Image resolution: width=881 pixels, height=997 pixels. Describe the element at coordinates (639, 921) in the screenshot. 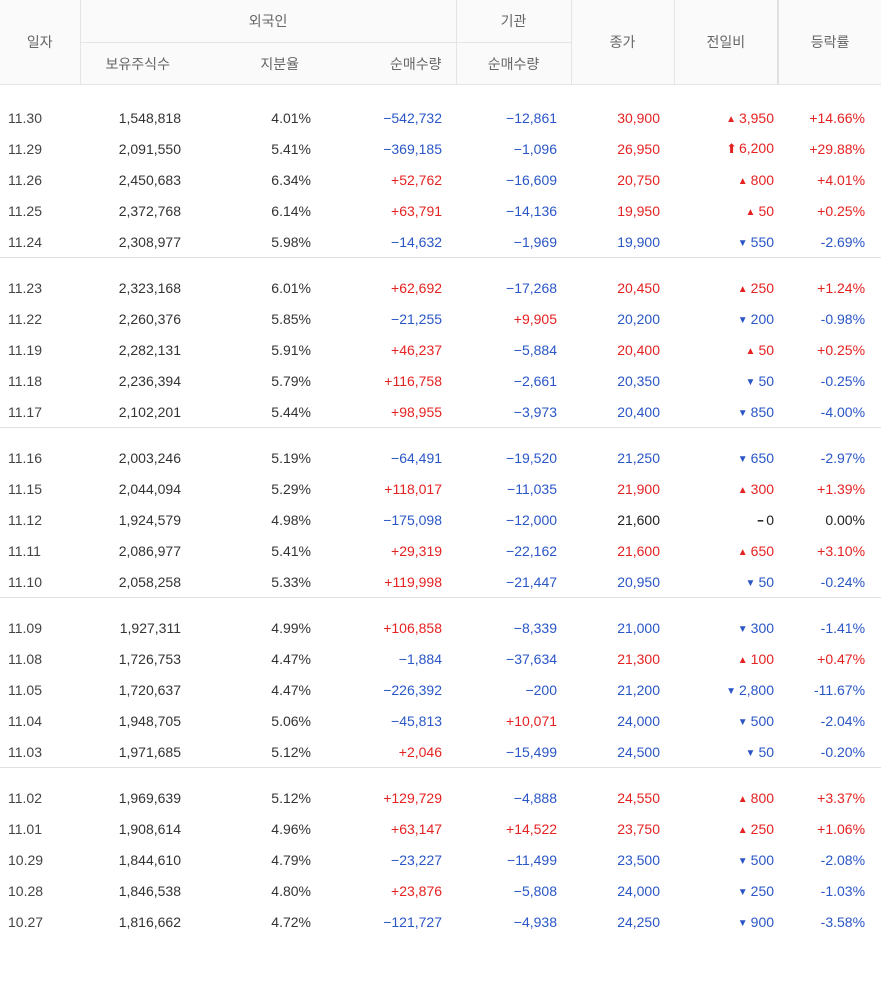

I see `close-cell: 24,250` at that location.